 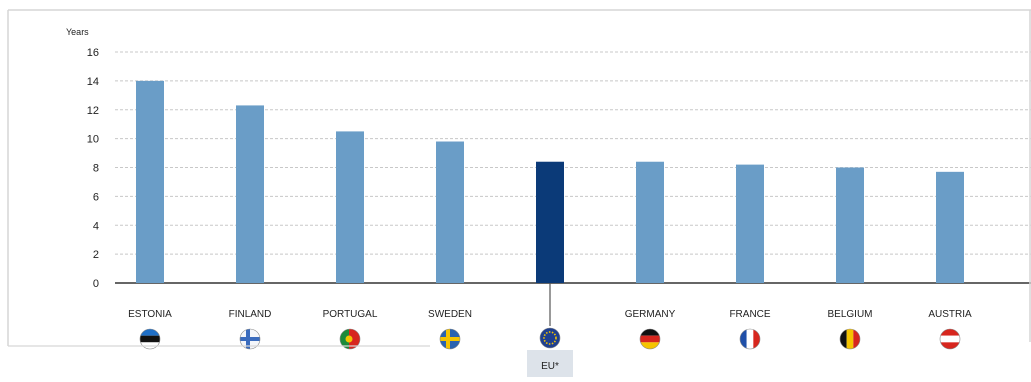 I want to click on sweden-flag-icon, so click(x=450, y=339).